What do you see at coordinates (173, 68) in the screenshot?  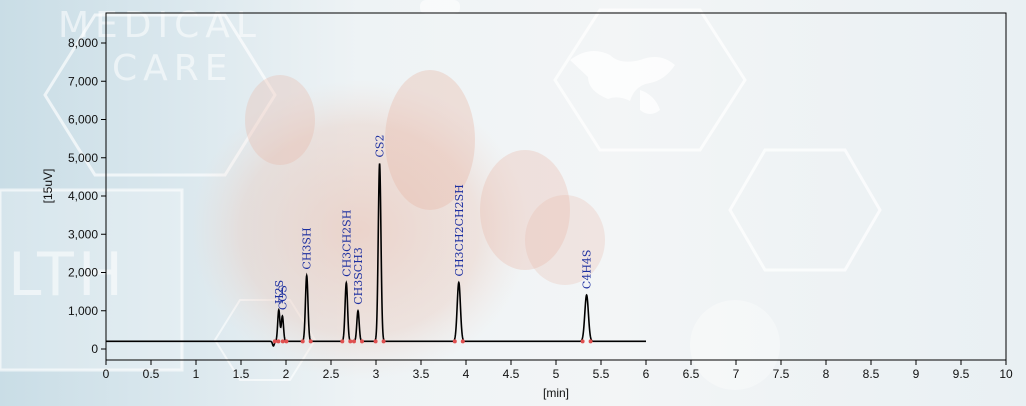 I see `watermark-care: CARE` at bounding box center [173, 68].